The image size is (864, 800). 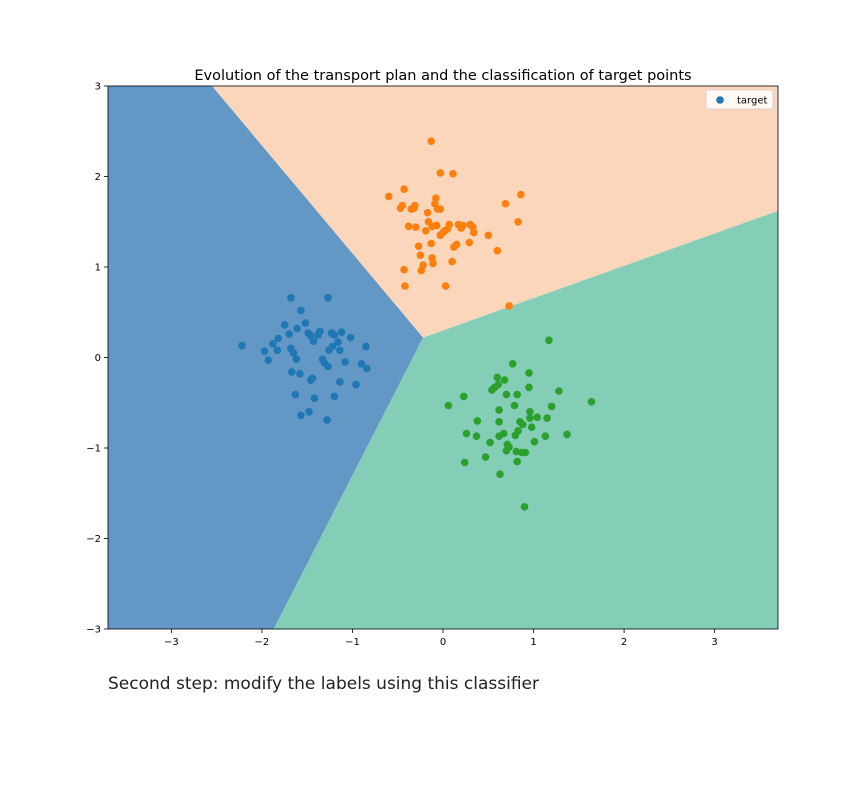 What do you see at coordinates (98, 177) in the screenshot?
I see `y-tick-label: 2` at bounding box center [98, 177].